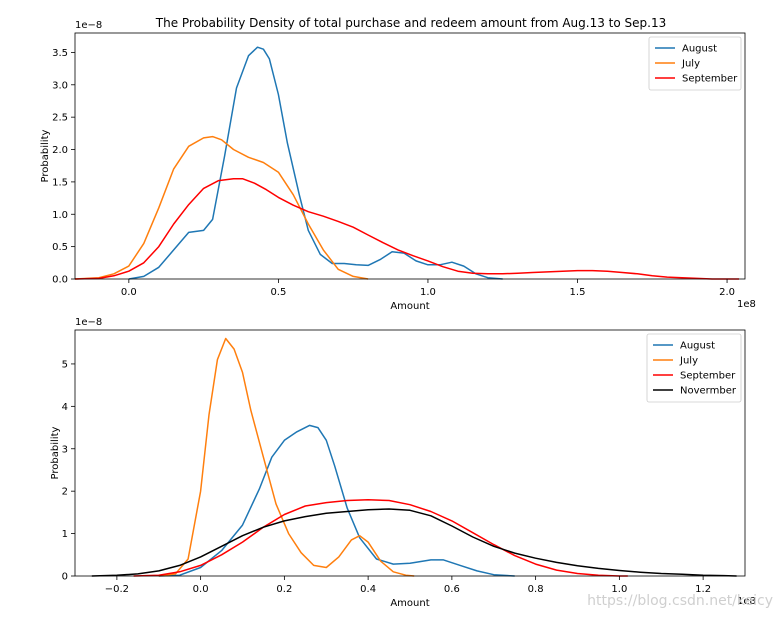 Image resolution: width=782 pixels, height=618 pixels. What do you see at coordinates (60, 182) in the screenshot?
I see `y-tick-label: 1.5` at bounding box center [60, 182].